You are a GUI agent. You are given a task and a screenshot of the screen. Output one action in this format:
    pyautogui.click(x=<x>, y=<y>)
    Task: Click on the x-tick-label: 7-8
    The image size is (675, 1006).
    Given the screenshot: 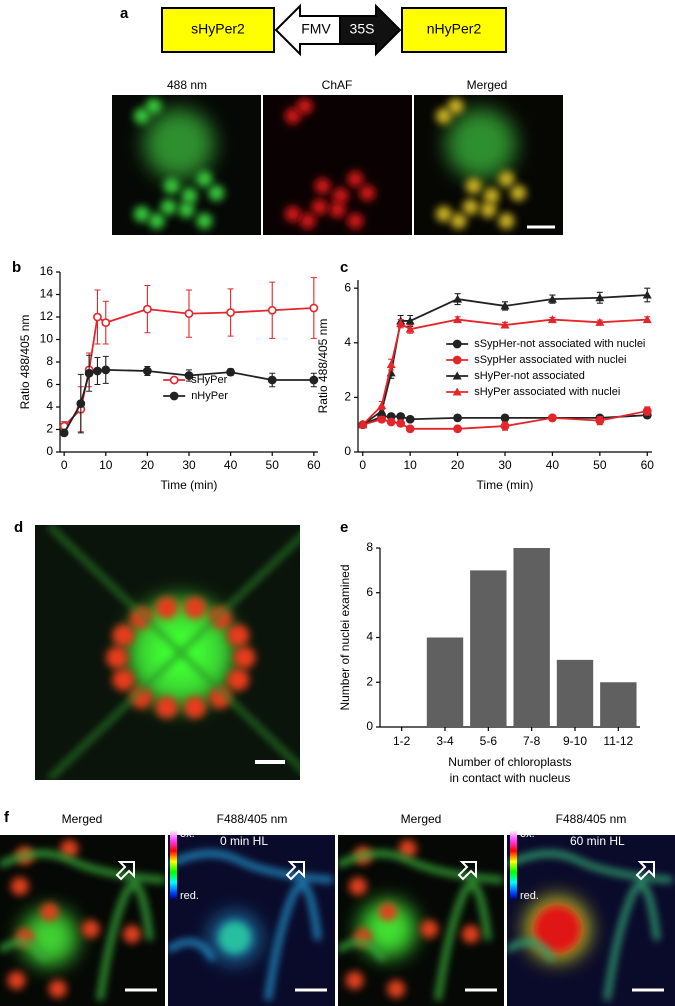 What is the action you would take?
    pyautogui.click(x=532, y=741)
    